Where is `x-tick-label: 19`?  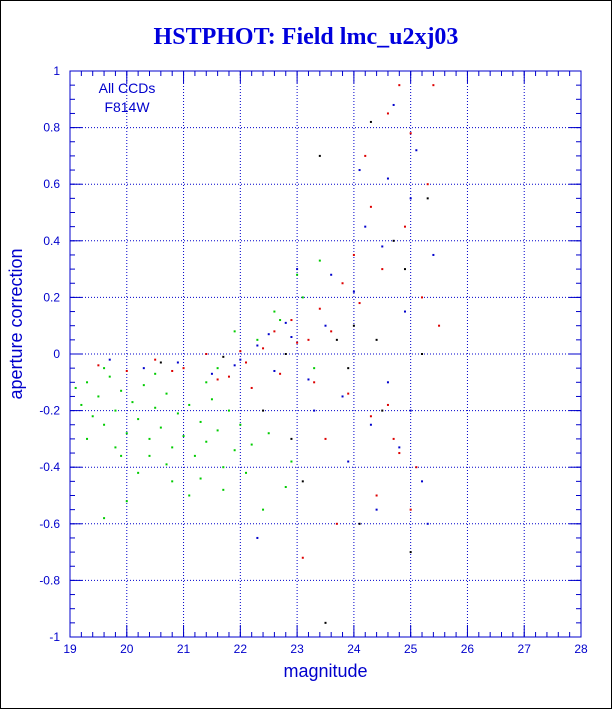
x-tick-label: 19 is located at coordinates (70, 649).